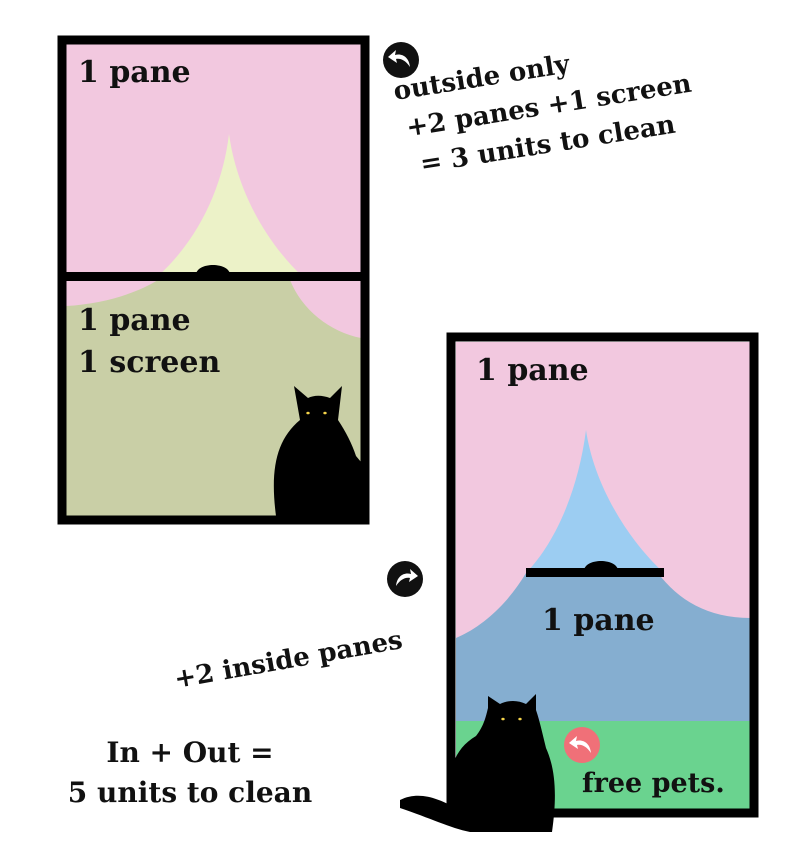  I want to click on right-sash-lock, so click(601, 565).